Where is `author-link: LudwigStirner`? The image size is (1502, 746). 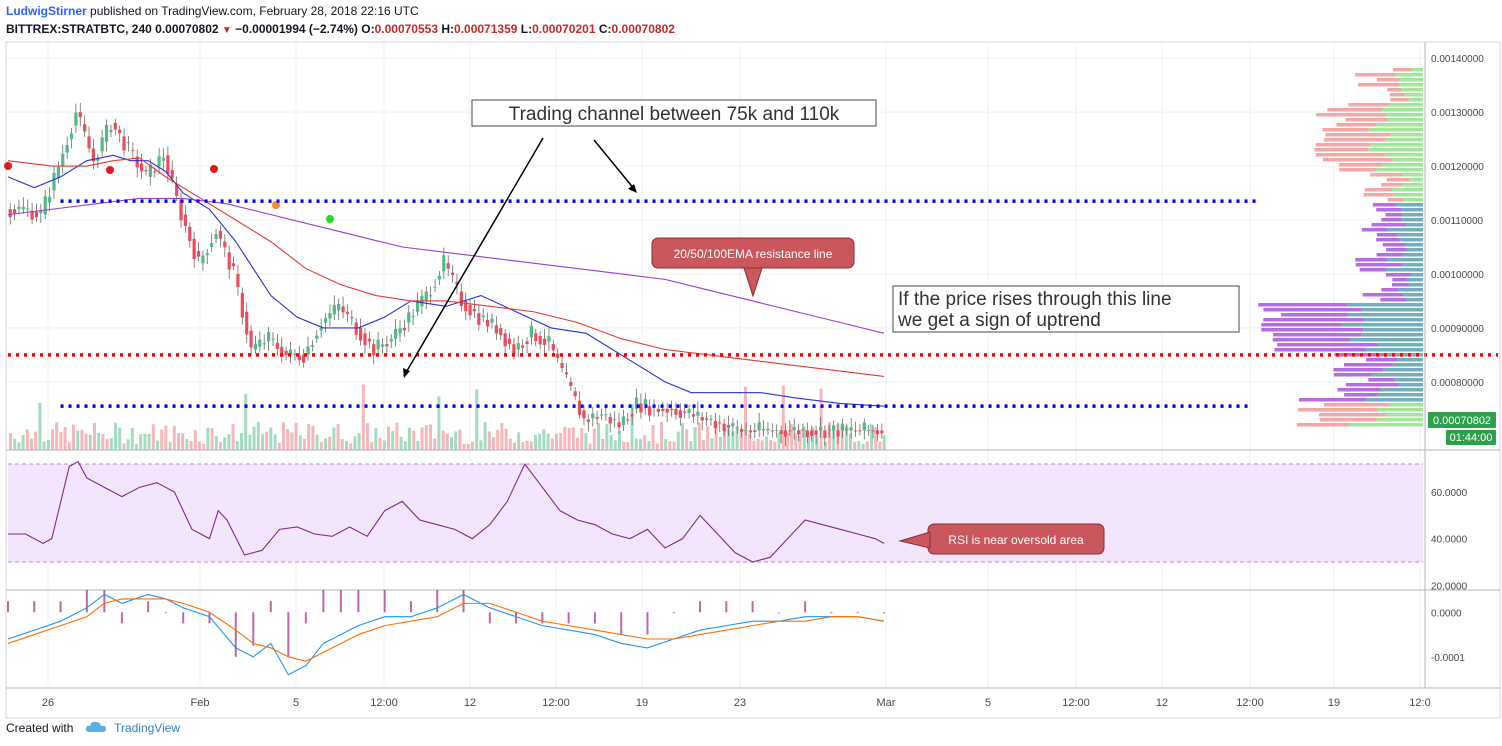 author-link: LudwigStirner is located at coordinates (46, 11).